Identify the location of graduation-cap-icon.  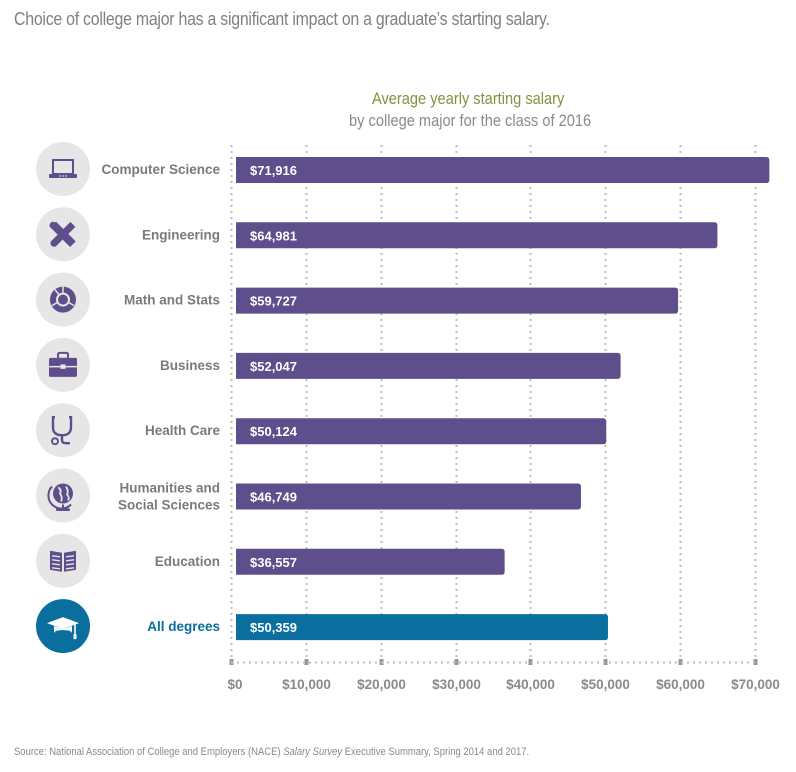
(63, 628).